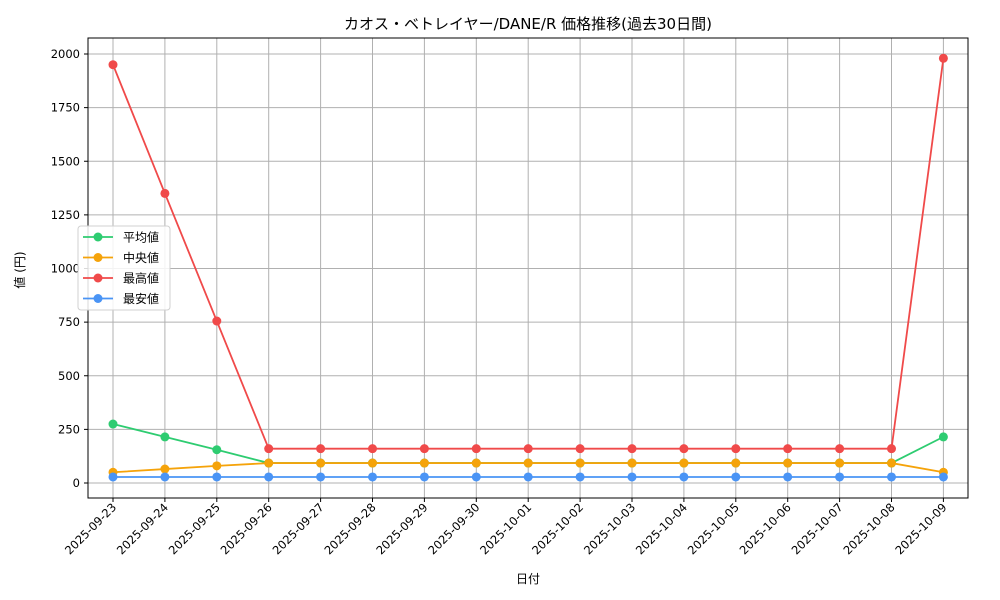 The height and width of the screenshot is (600, 1000). I want to click on x-tick-label: 2025-10-06, so click(765, 528).